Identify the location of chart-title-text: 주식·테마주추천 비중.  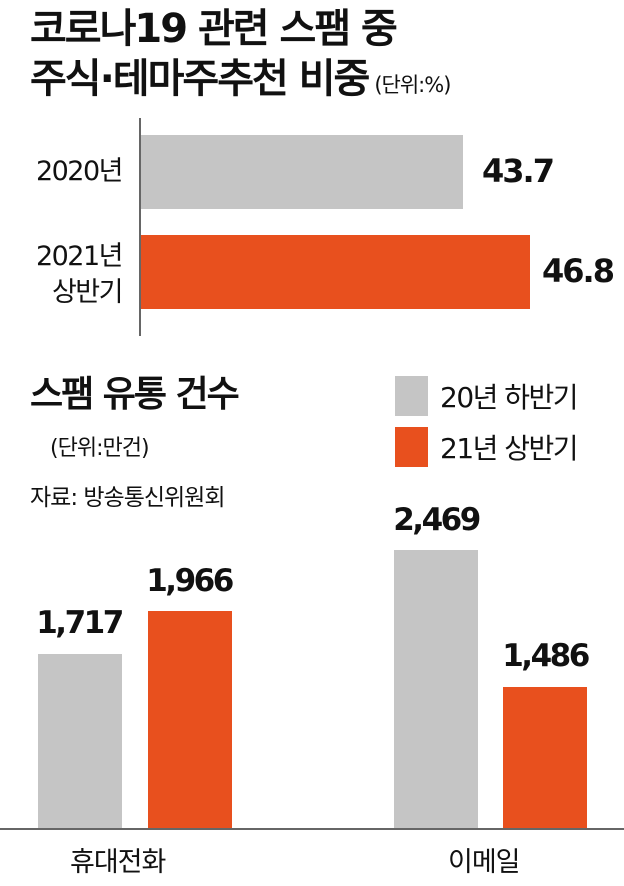
(200, 79).